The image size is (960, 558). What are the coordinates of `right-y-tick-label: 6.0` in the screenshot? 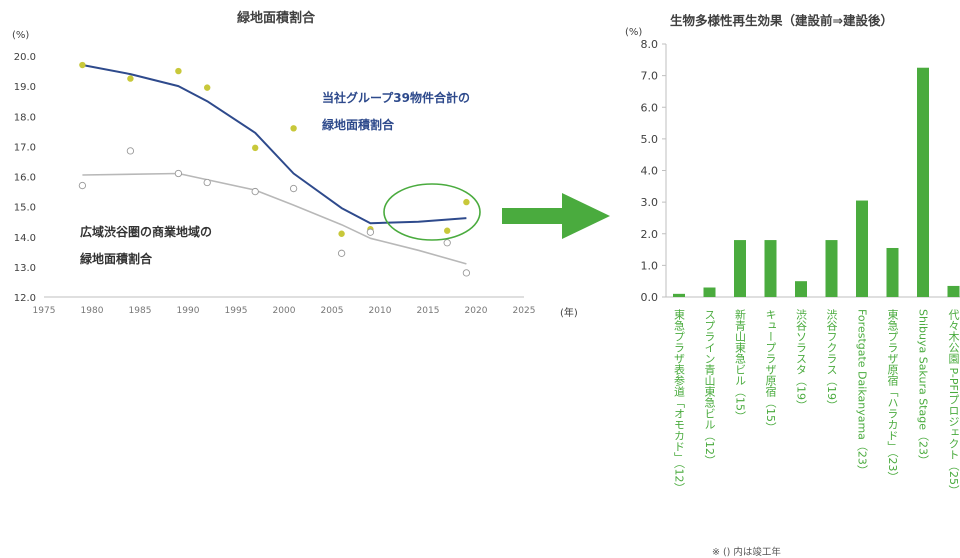 It's located at (650, 107).